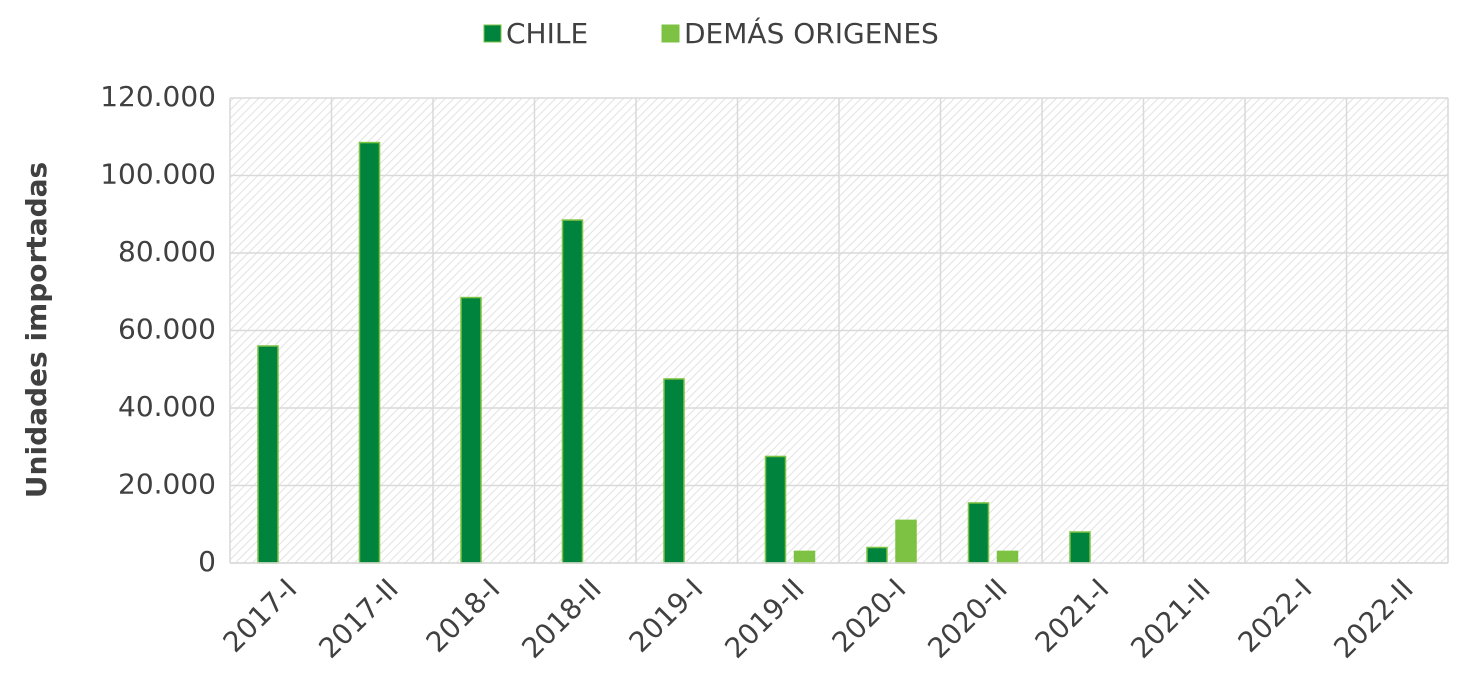 Image resolution: width=1463 pixels, height=689 pixels. I want to click on x-tick-label: 2020-II, so click(967, 618).